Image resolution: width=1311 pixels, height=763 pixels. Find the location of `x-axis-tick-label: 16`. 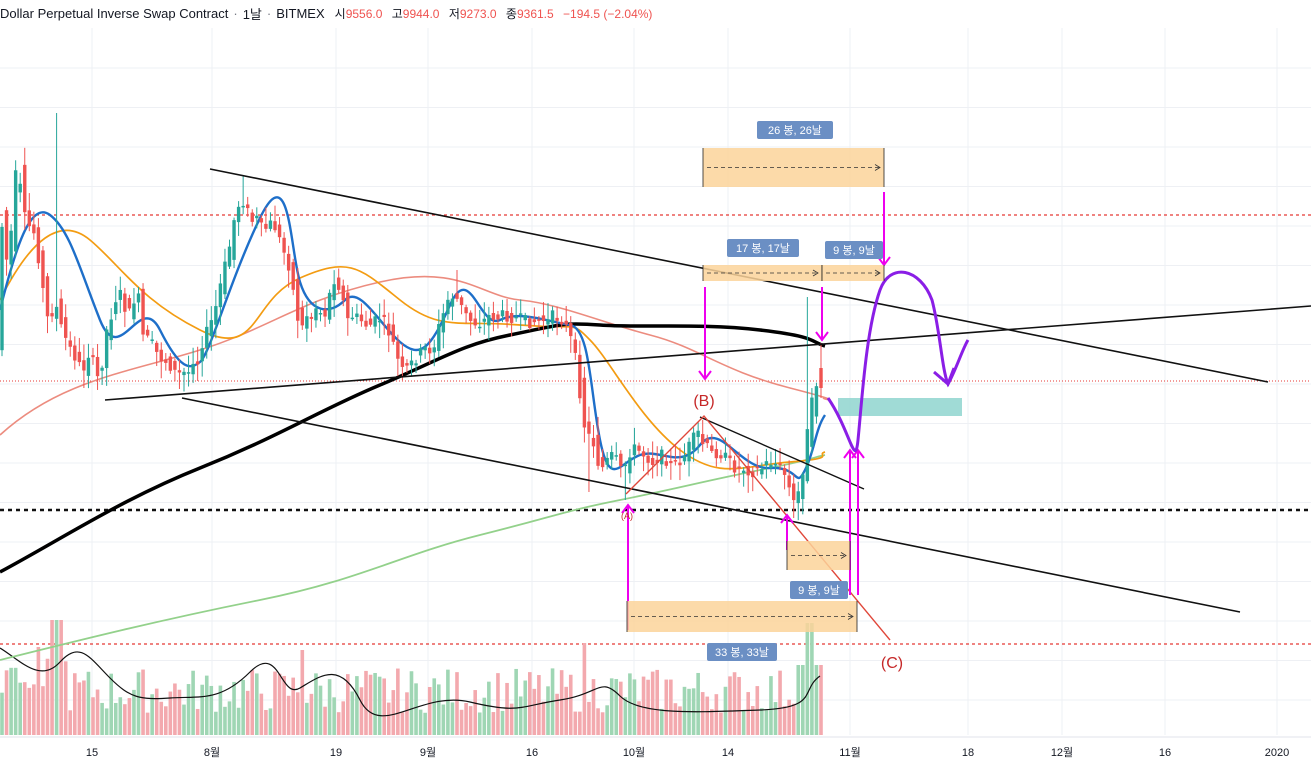

x-axis-tick-label: 16 is located at coordinates (532, 753).